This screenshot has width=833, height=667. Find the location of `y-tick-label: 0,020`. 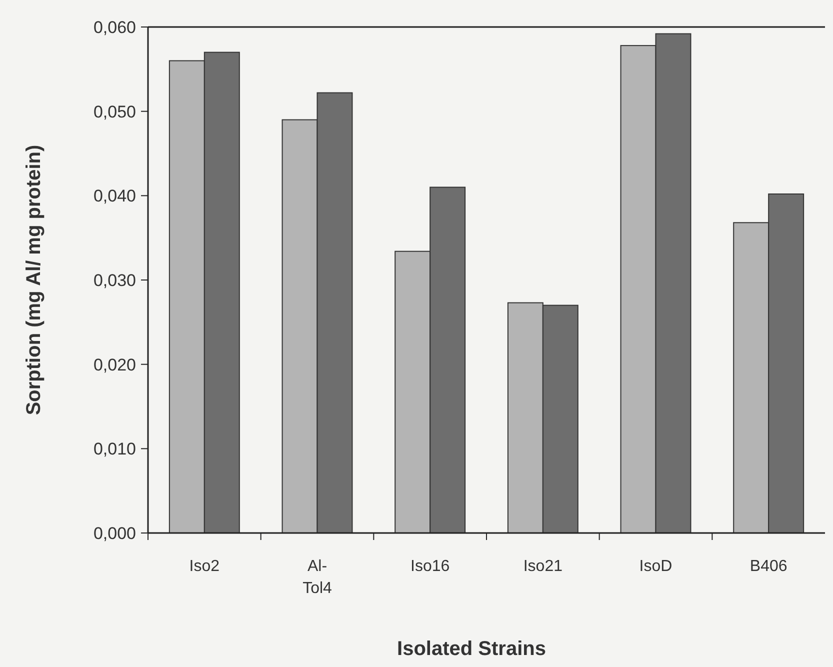

y-tick-label: 0,020 is located at coordinates (114, 364).